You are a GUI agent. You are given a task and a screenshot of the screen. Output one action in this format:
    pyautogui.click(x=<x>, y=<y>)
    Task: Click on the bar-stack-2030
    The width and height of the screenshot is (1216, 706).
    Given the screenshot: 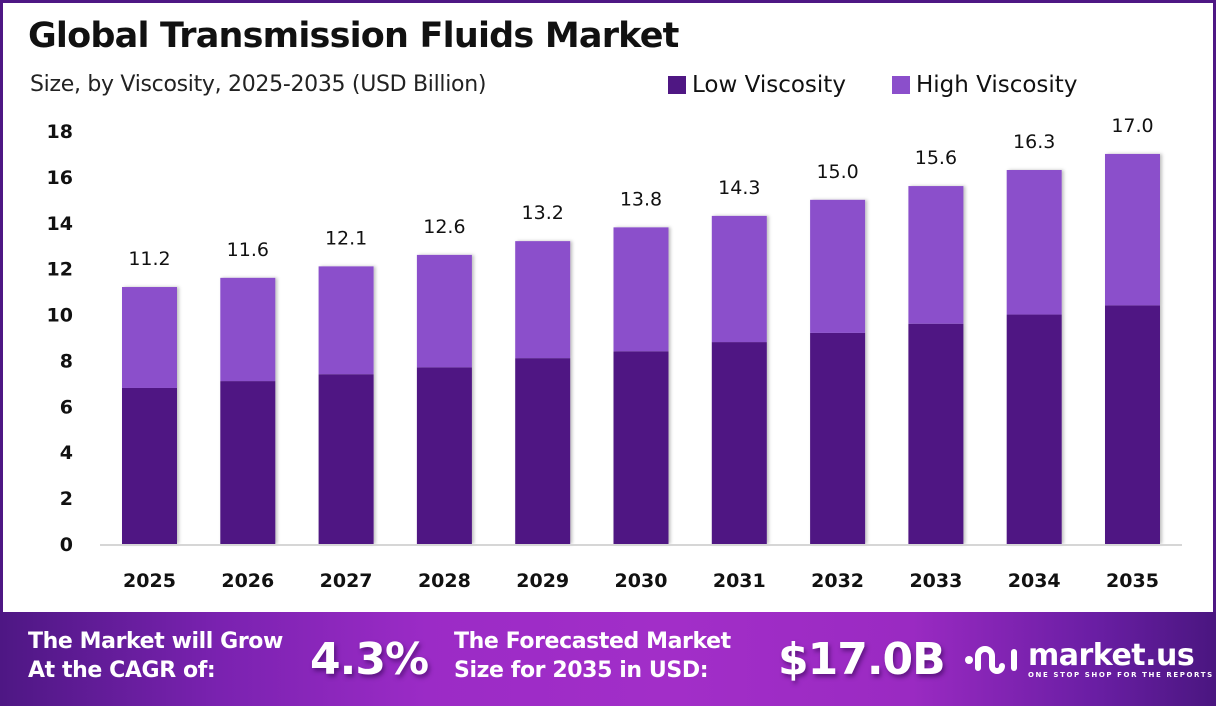 What is the action you would take?
    pyautogui.click(x=641, y=385)
    